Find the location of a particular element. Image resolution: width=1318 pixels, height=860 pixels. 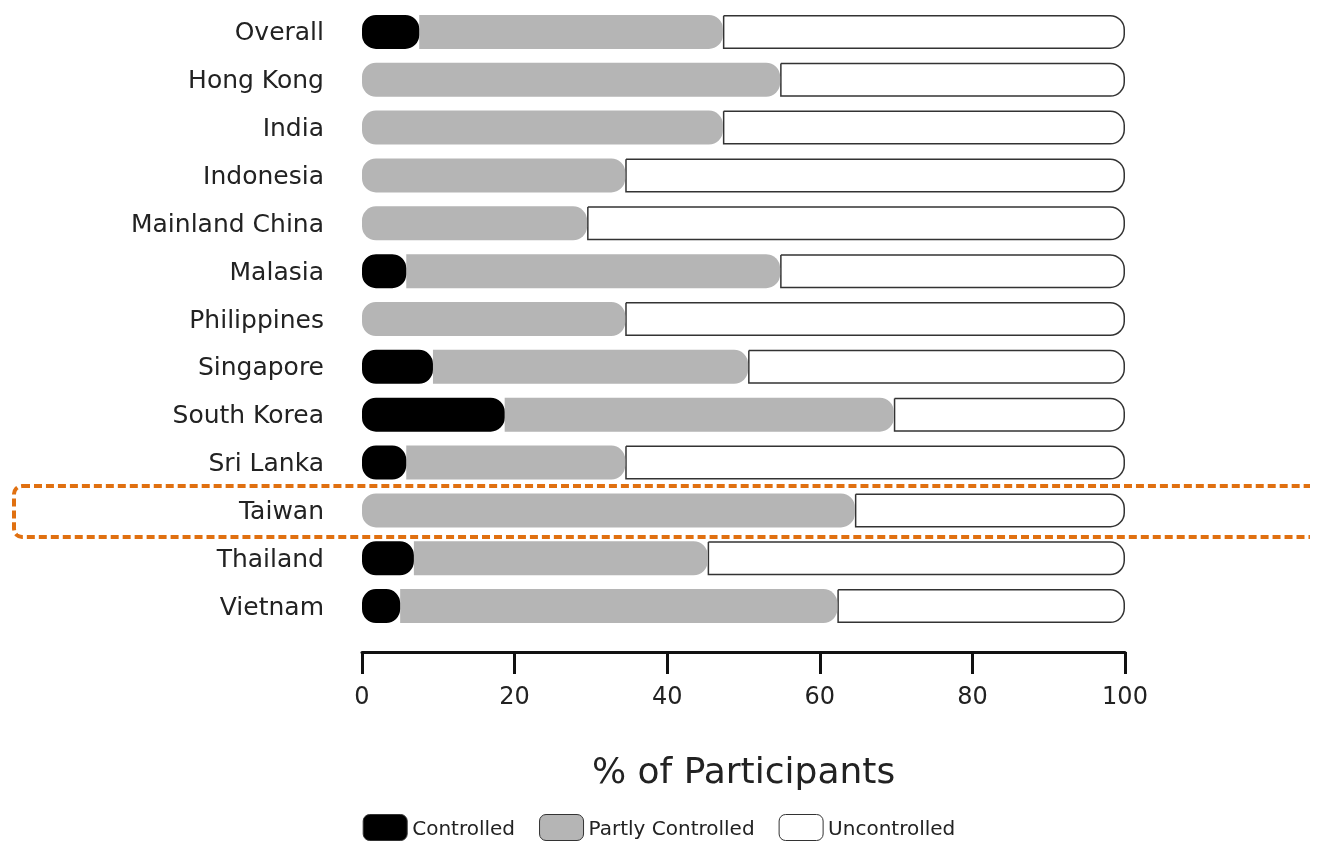

y-tick-label: Overall is located at coordinates (279, 32).